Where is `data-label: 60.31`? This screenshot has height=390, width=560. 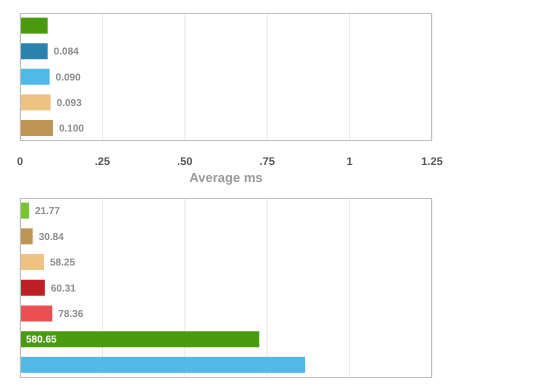
data-label: 60.31 is located at coordinates (63, 288).